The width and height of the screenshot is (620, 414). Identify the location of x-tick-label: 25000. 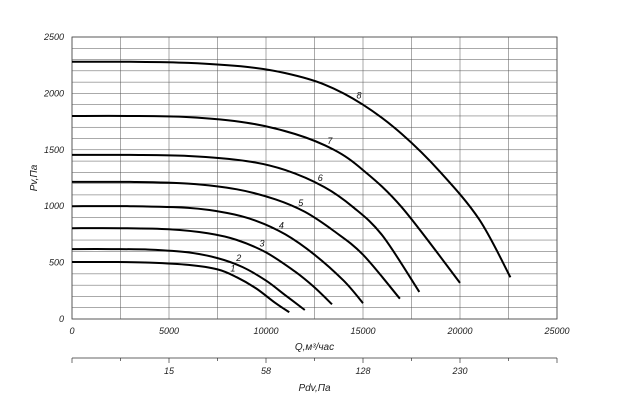
(556, 331).